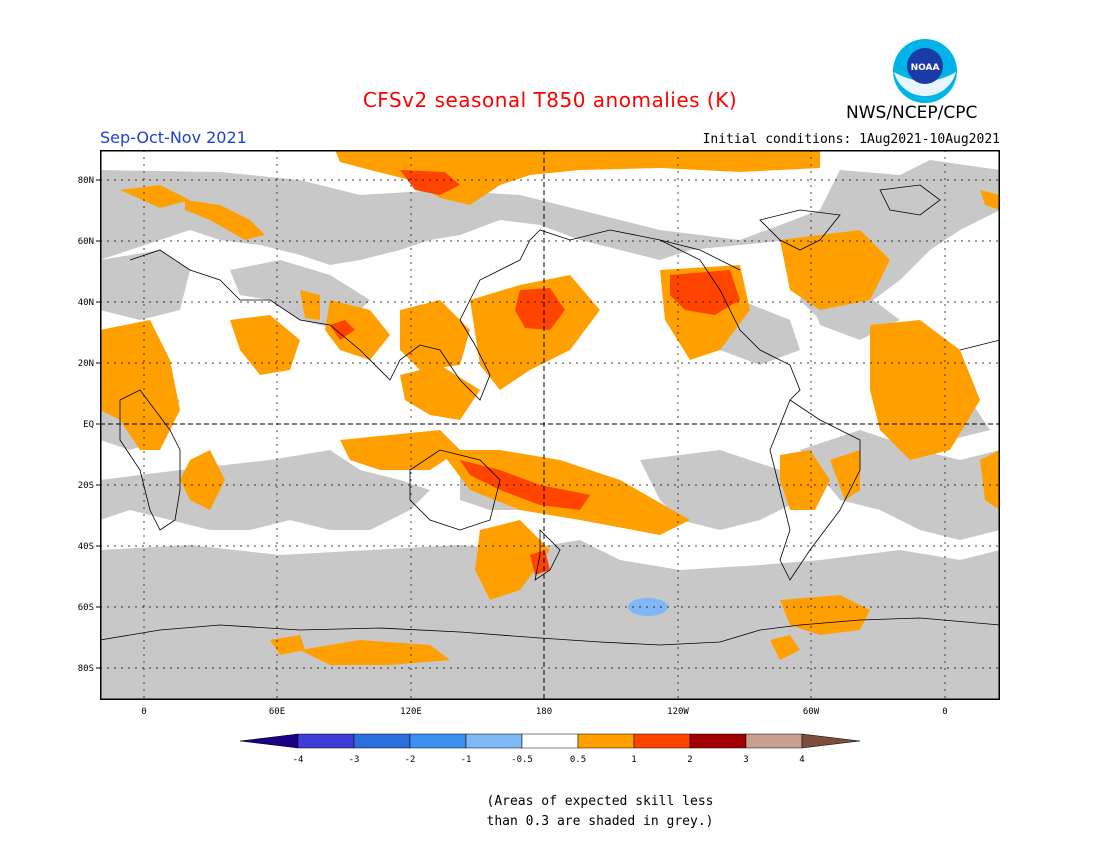  I want to click on lat-label: EQ, so click(88, 425).